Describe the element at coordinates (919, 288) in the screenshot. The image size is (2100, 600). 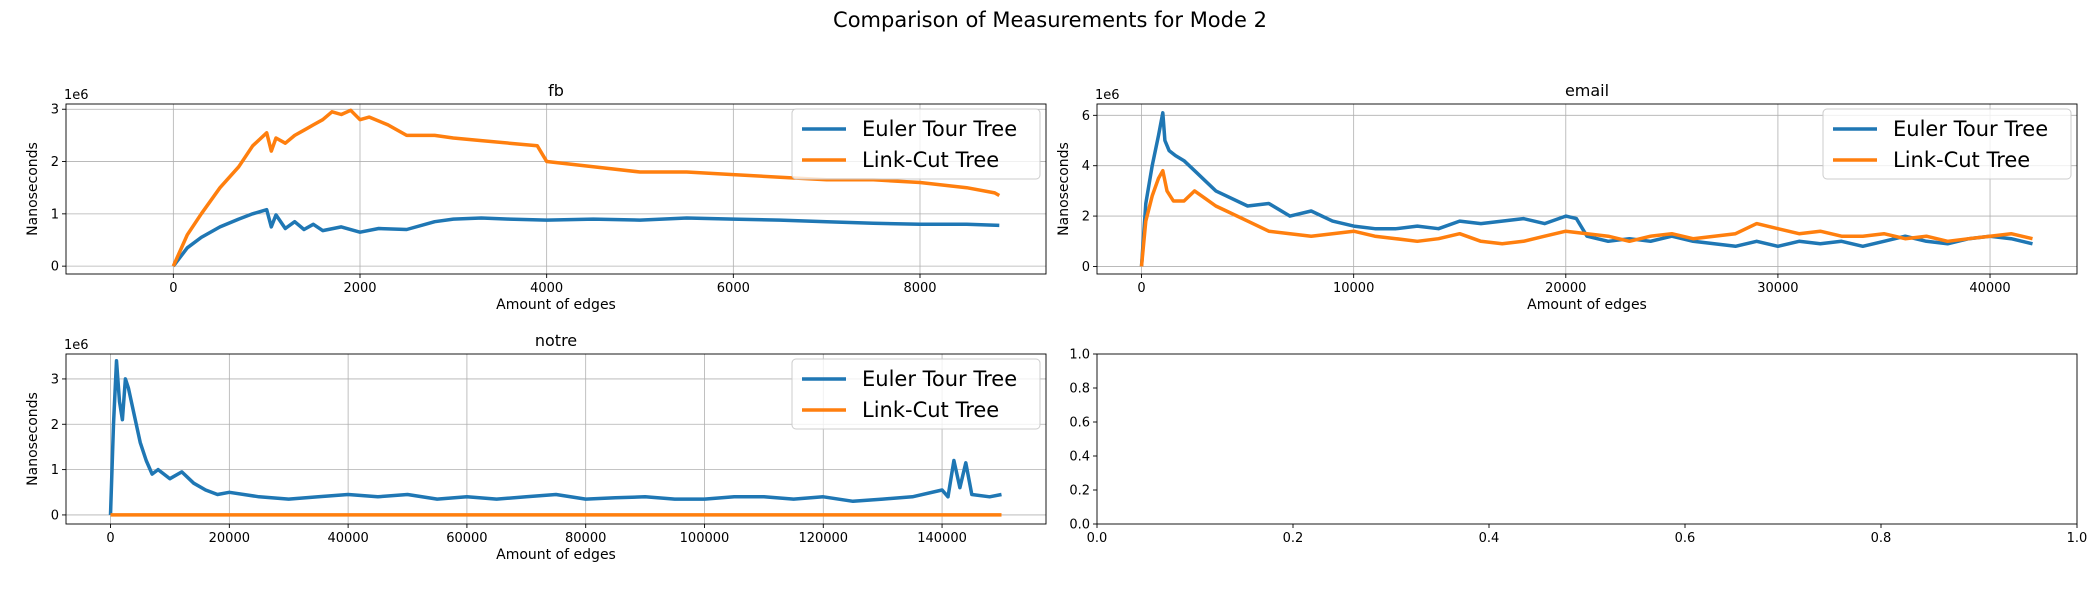
I see `x-tick-label: 8000` at that location.